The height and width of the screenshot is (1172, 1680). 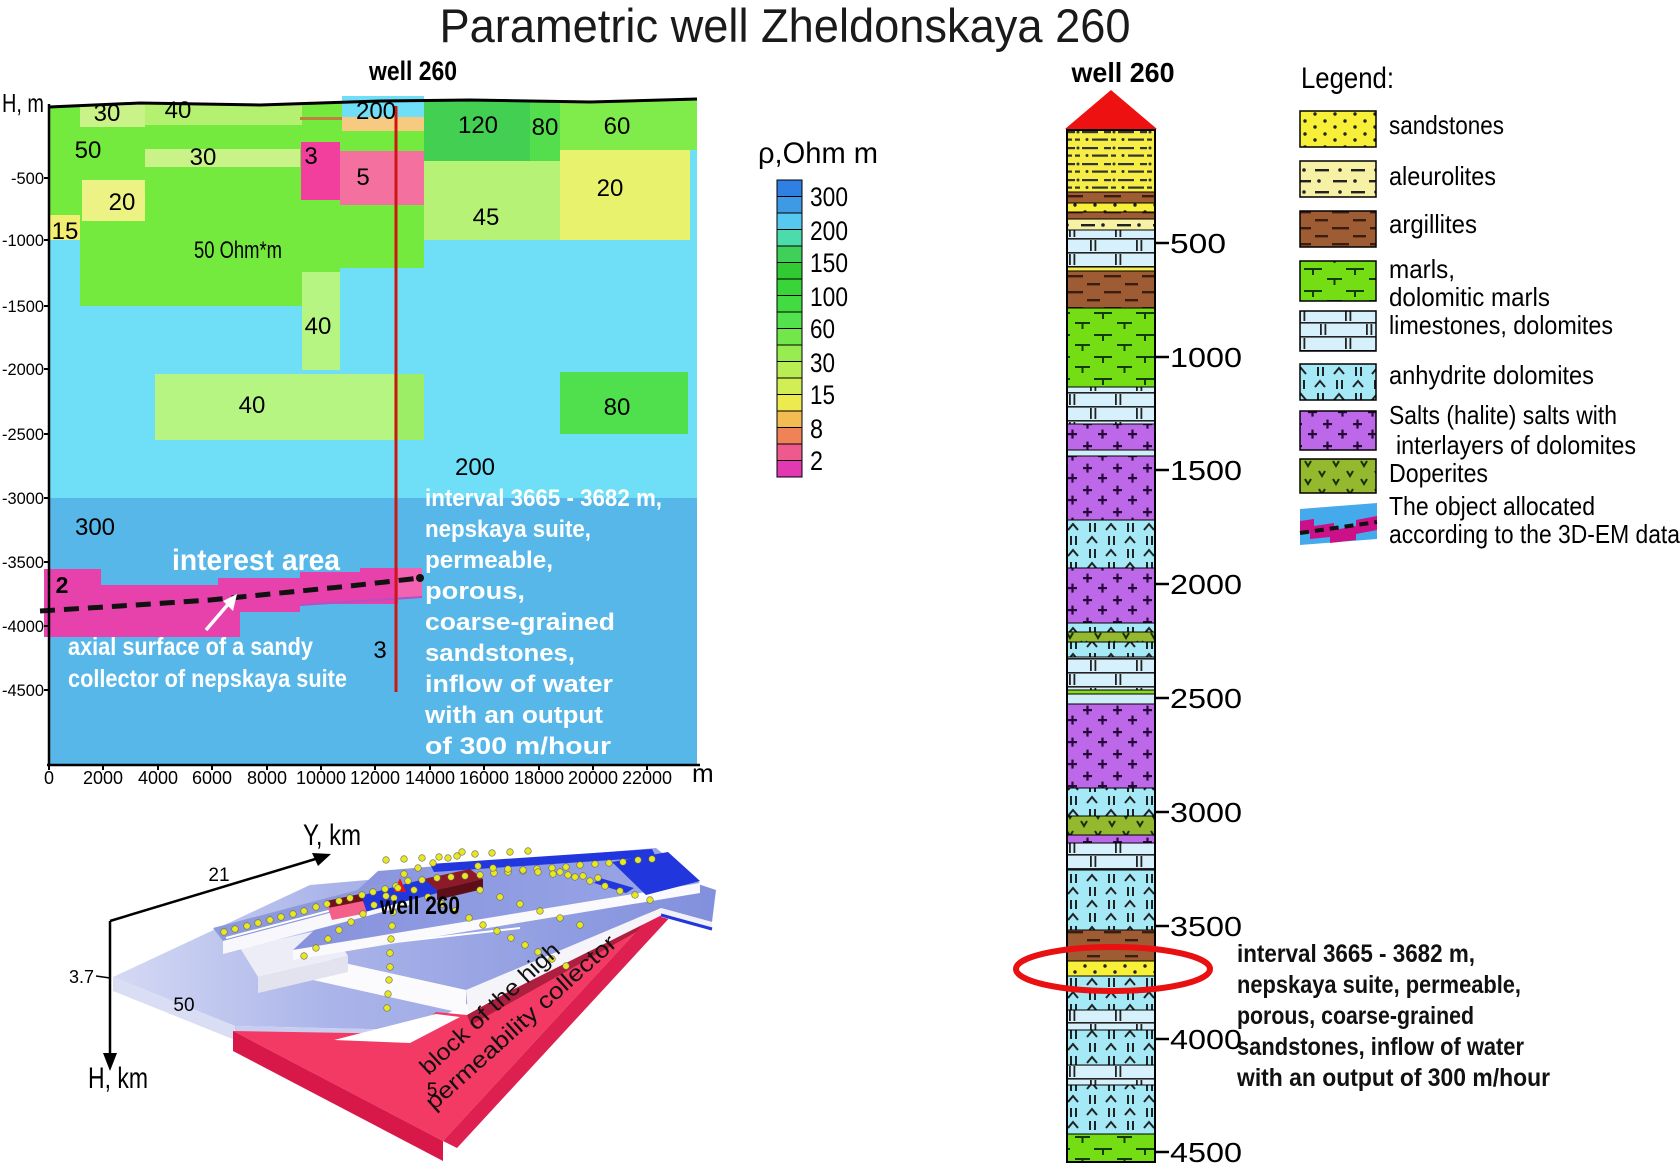 What do you see at coordinates (1422, 269) in the screenshot?
I see `svg-text: marls,` at bounding box center [1422, 269].